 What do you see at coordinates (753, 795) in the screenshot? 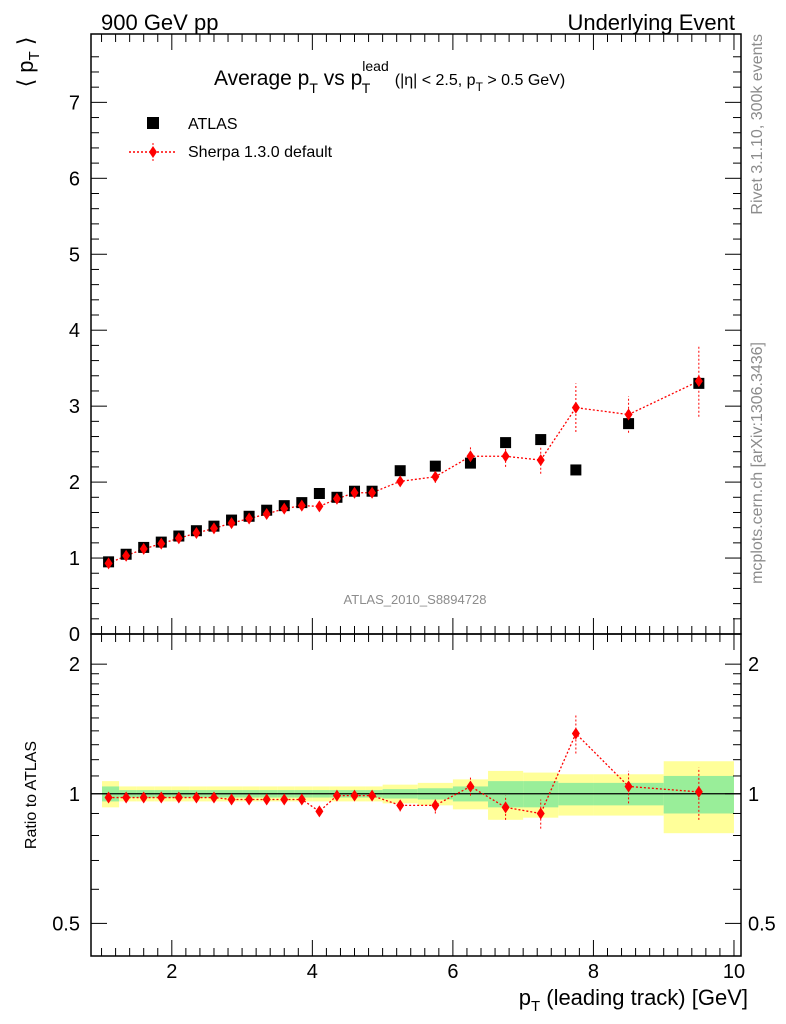
I see `ratio-ytick-label-right: 1` at bounding box center [753, 795].